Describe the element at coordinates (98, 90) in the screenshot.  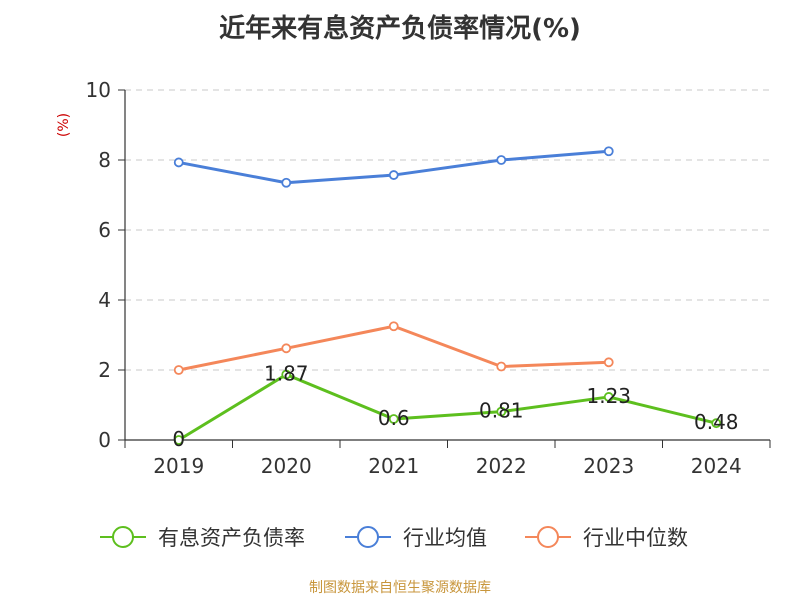
I see `y-tick-label: 10` at that location.